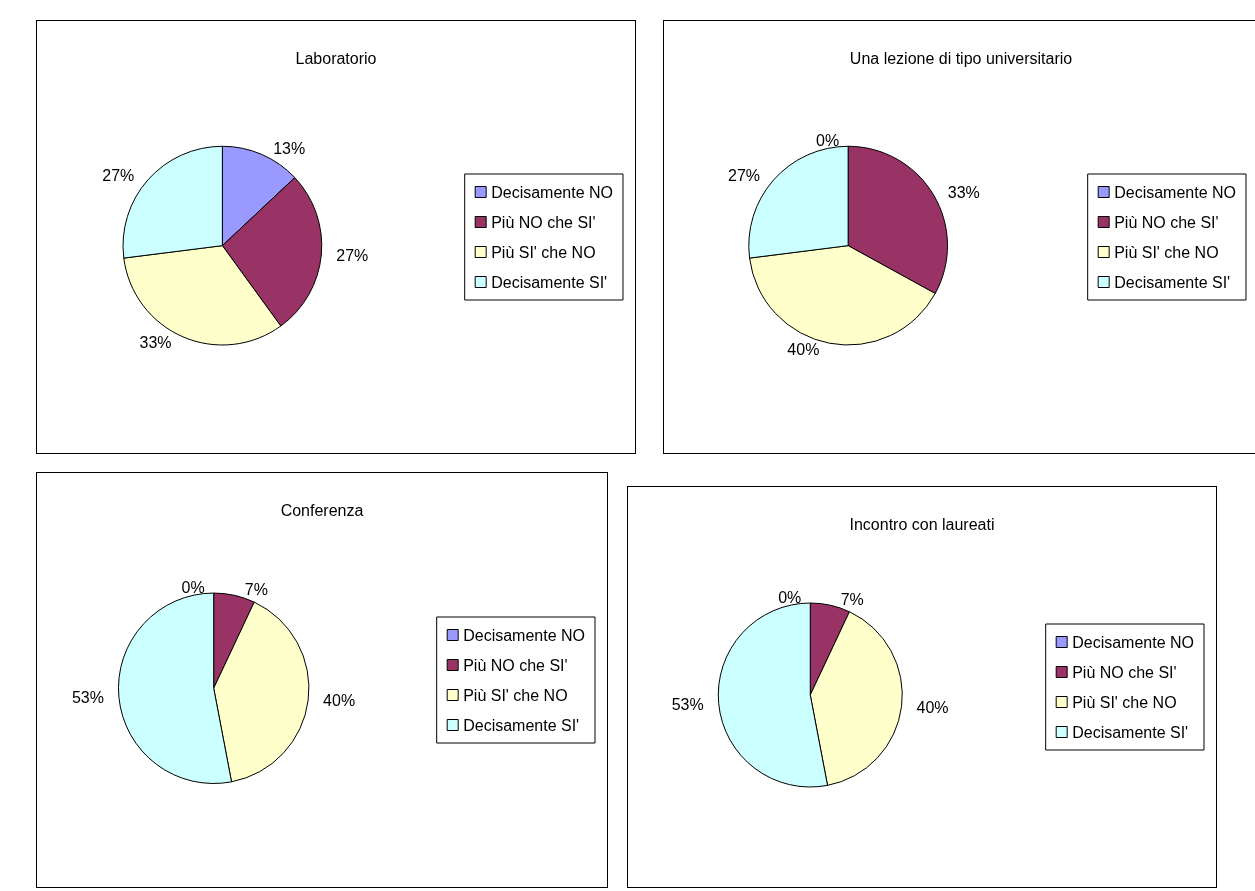 The height and width of the screenshot is (891, 1255). Describe the element at coordinates (961, 58) in the screenshot. I see `chart-title: Una lezione di tipo universitario` at that location.